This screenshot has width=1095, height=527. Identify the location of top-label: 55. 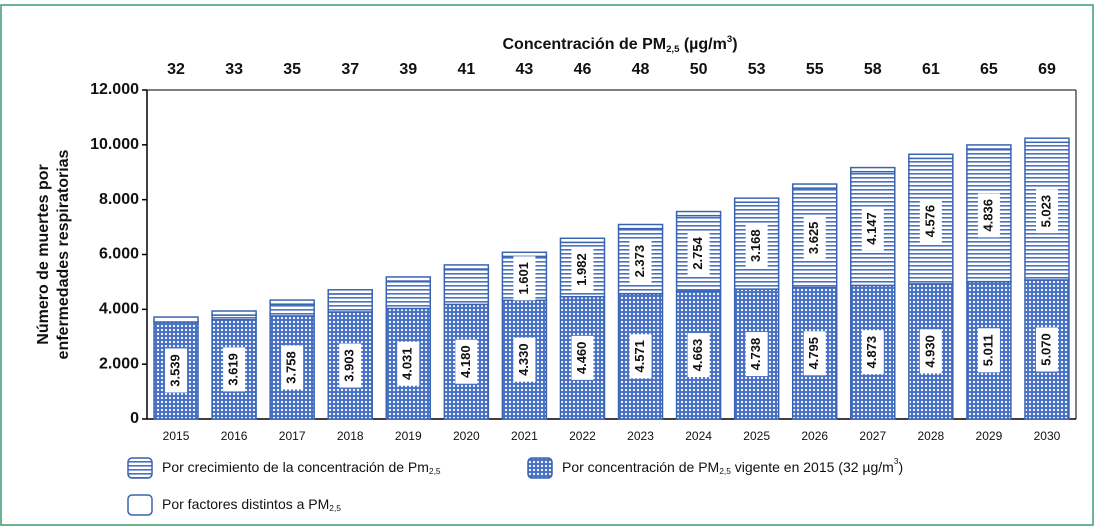
(815, 69).